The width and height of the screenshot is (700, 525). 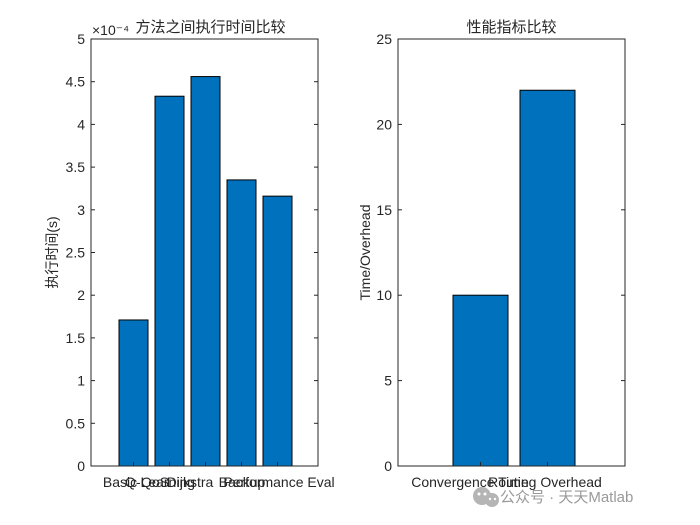 I want to click on y-tick-label-4: 2, so click(x=81, y=295).